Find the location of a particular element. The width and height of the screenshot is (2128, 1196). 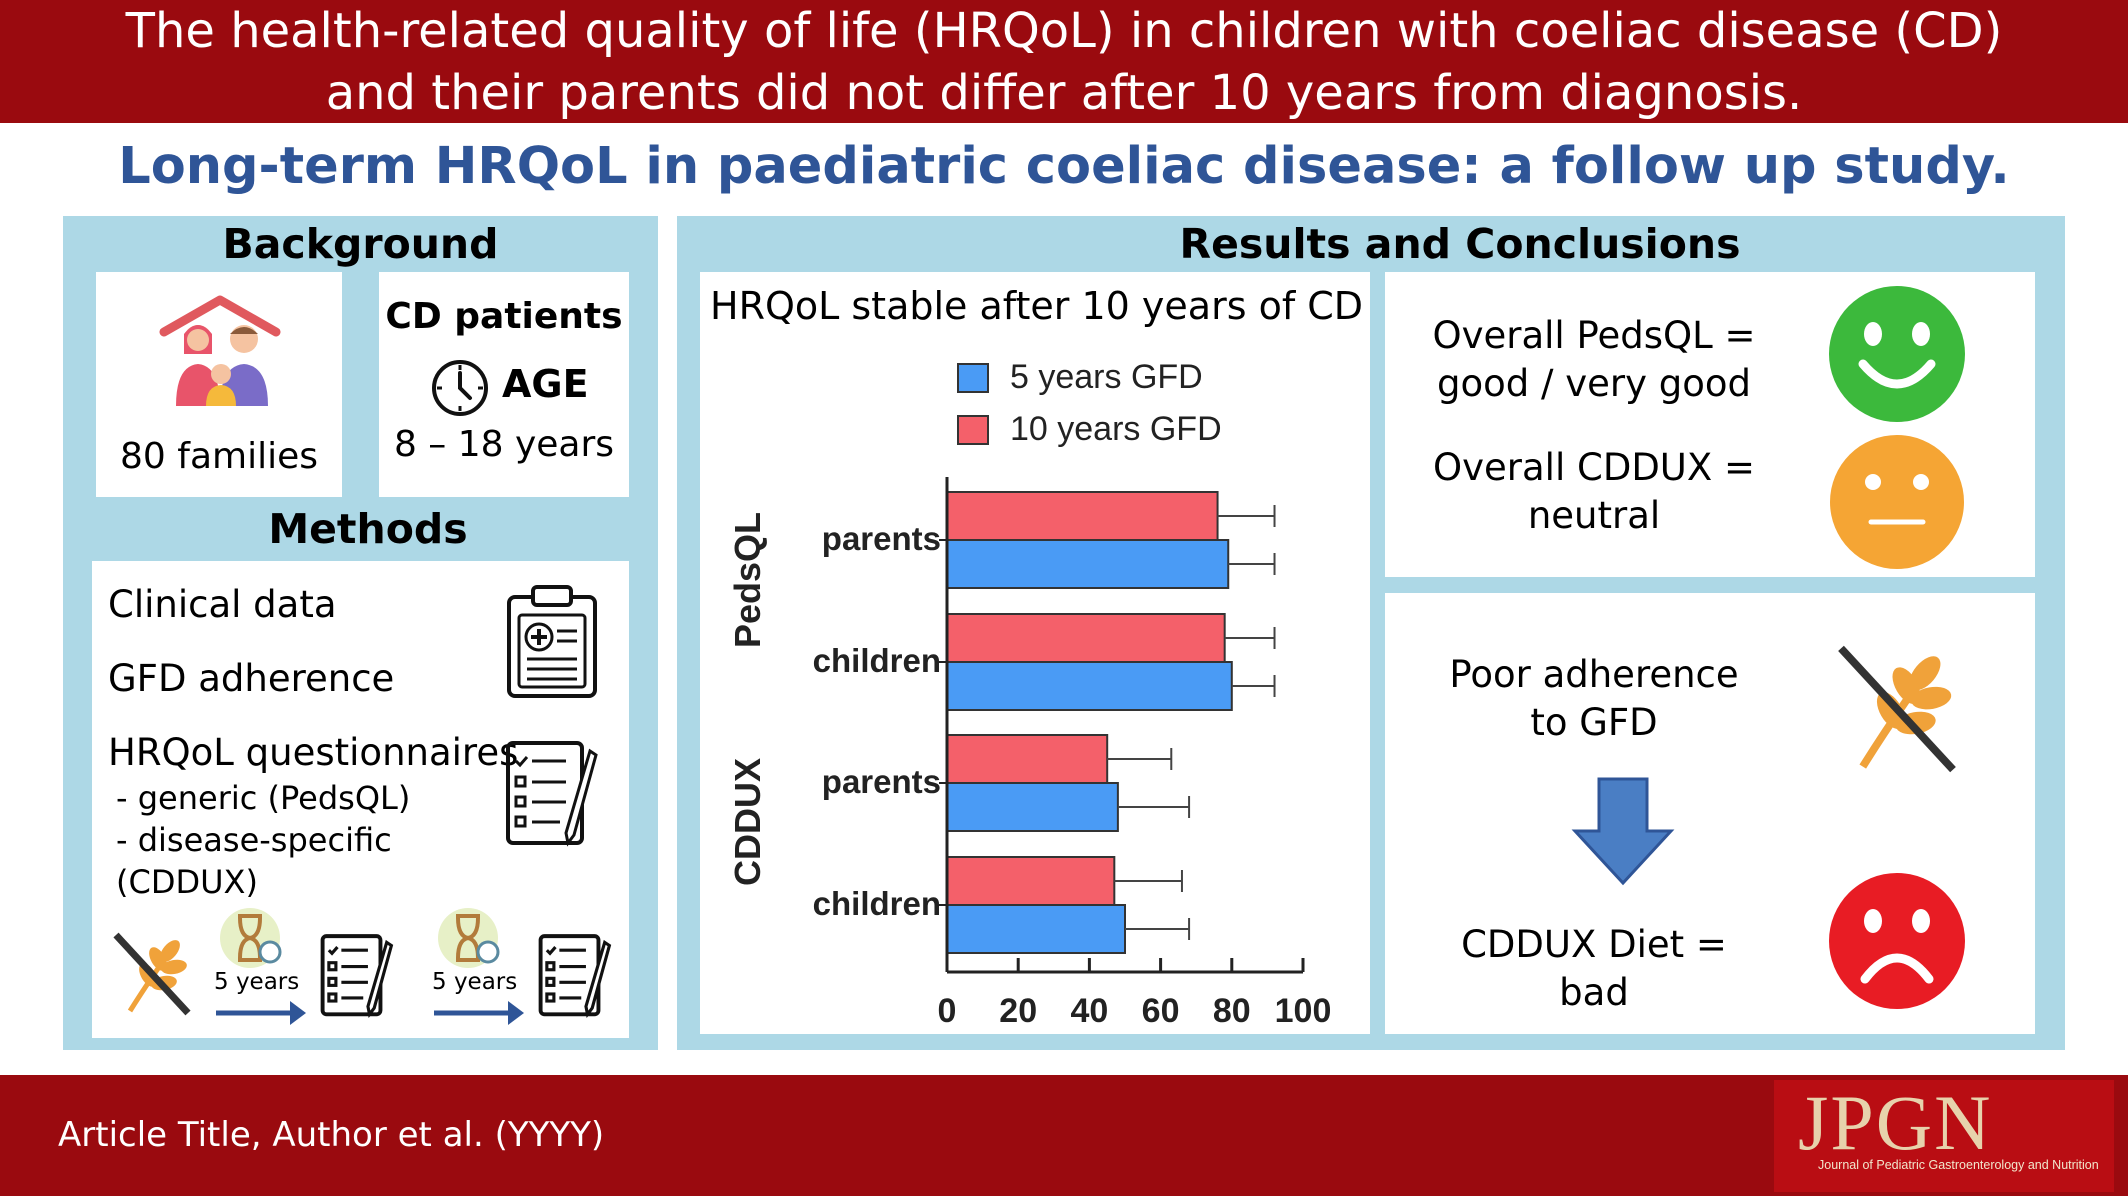

results-heading: Results and Conclusions is located at coordinates (1460, 244).